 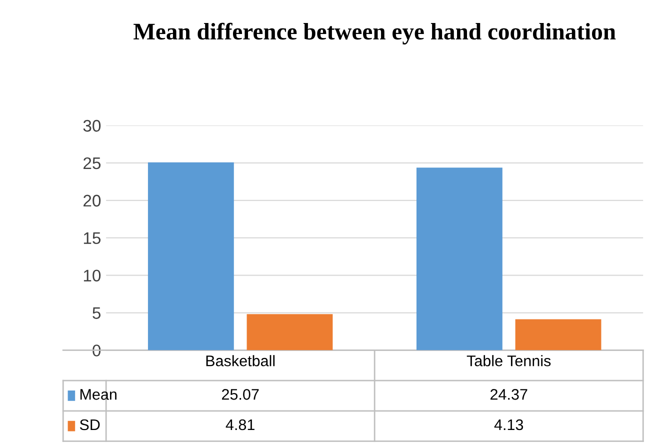 What do you see at coordinates (240, 394) in the screenshot?
I see `data-label: 25.07` at bounding box center [240, 394].